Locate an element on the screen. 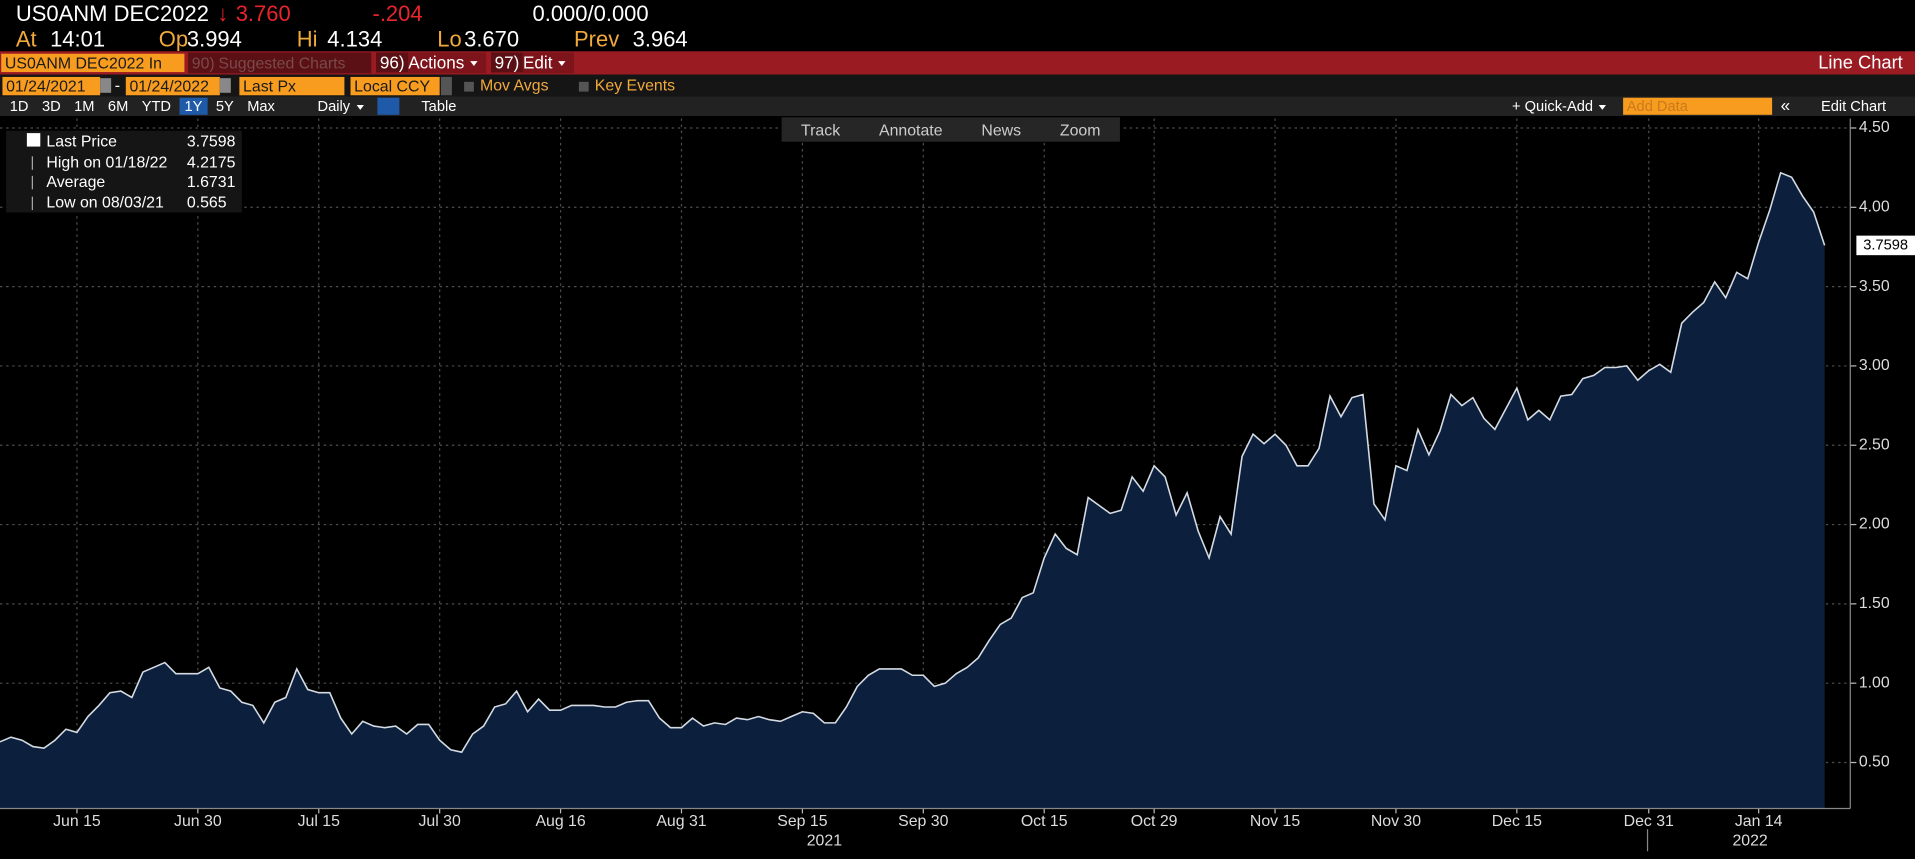 This screenshot has height=859, width=1915. tool-button: Annotate is located at coordinates (910, 129).